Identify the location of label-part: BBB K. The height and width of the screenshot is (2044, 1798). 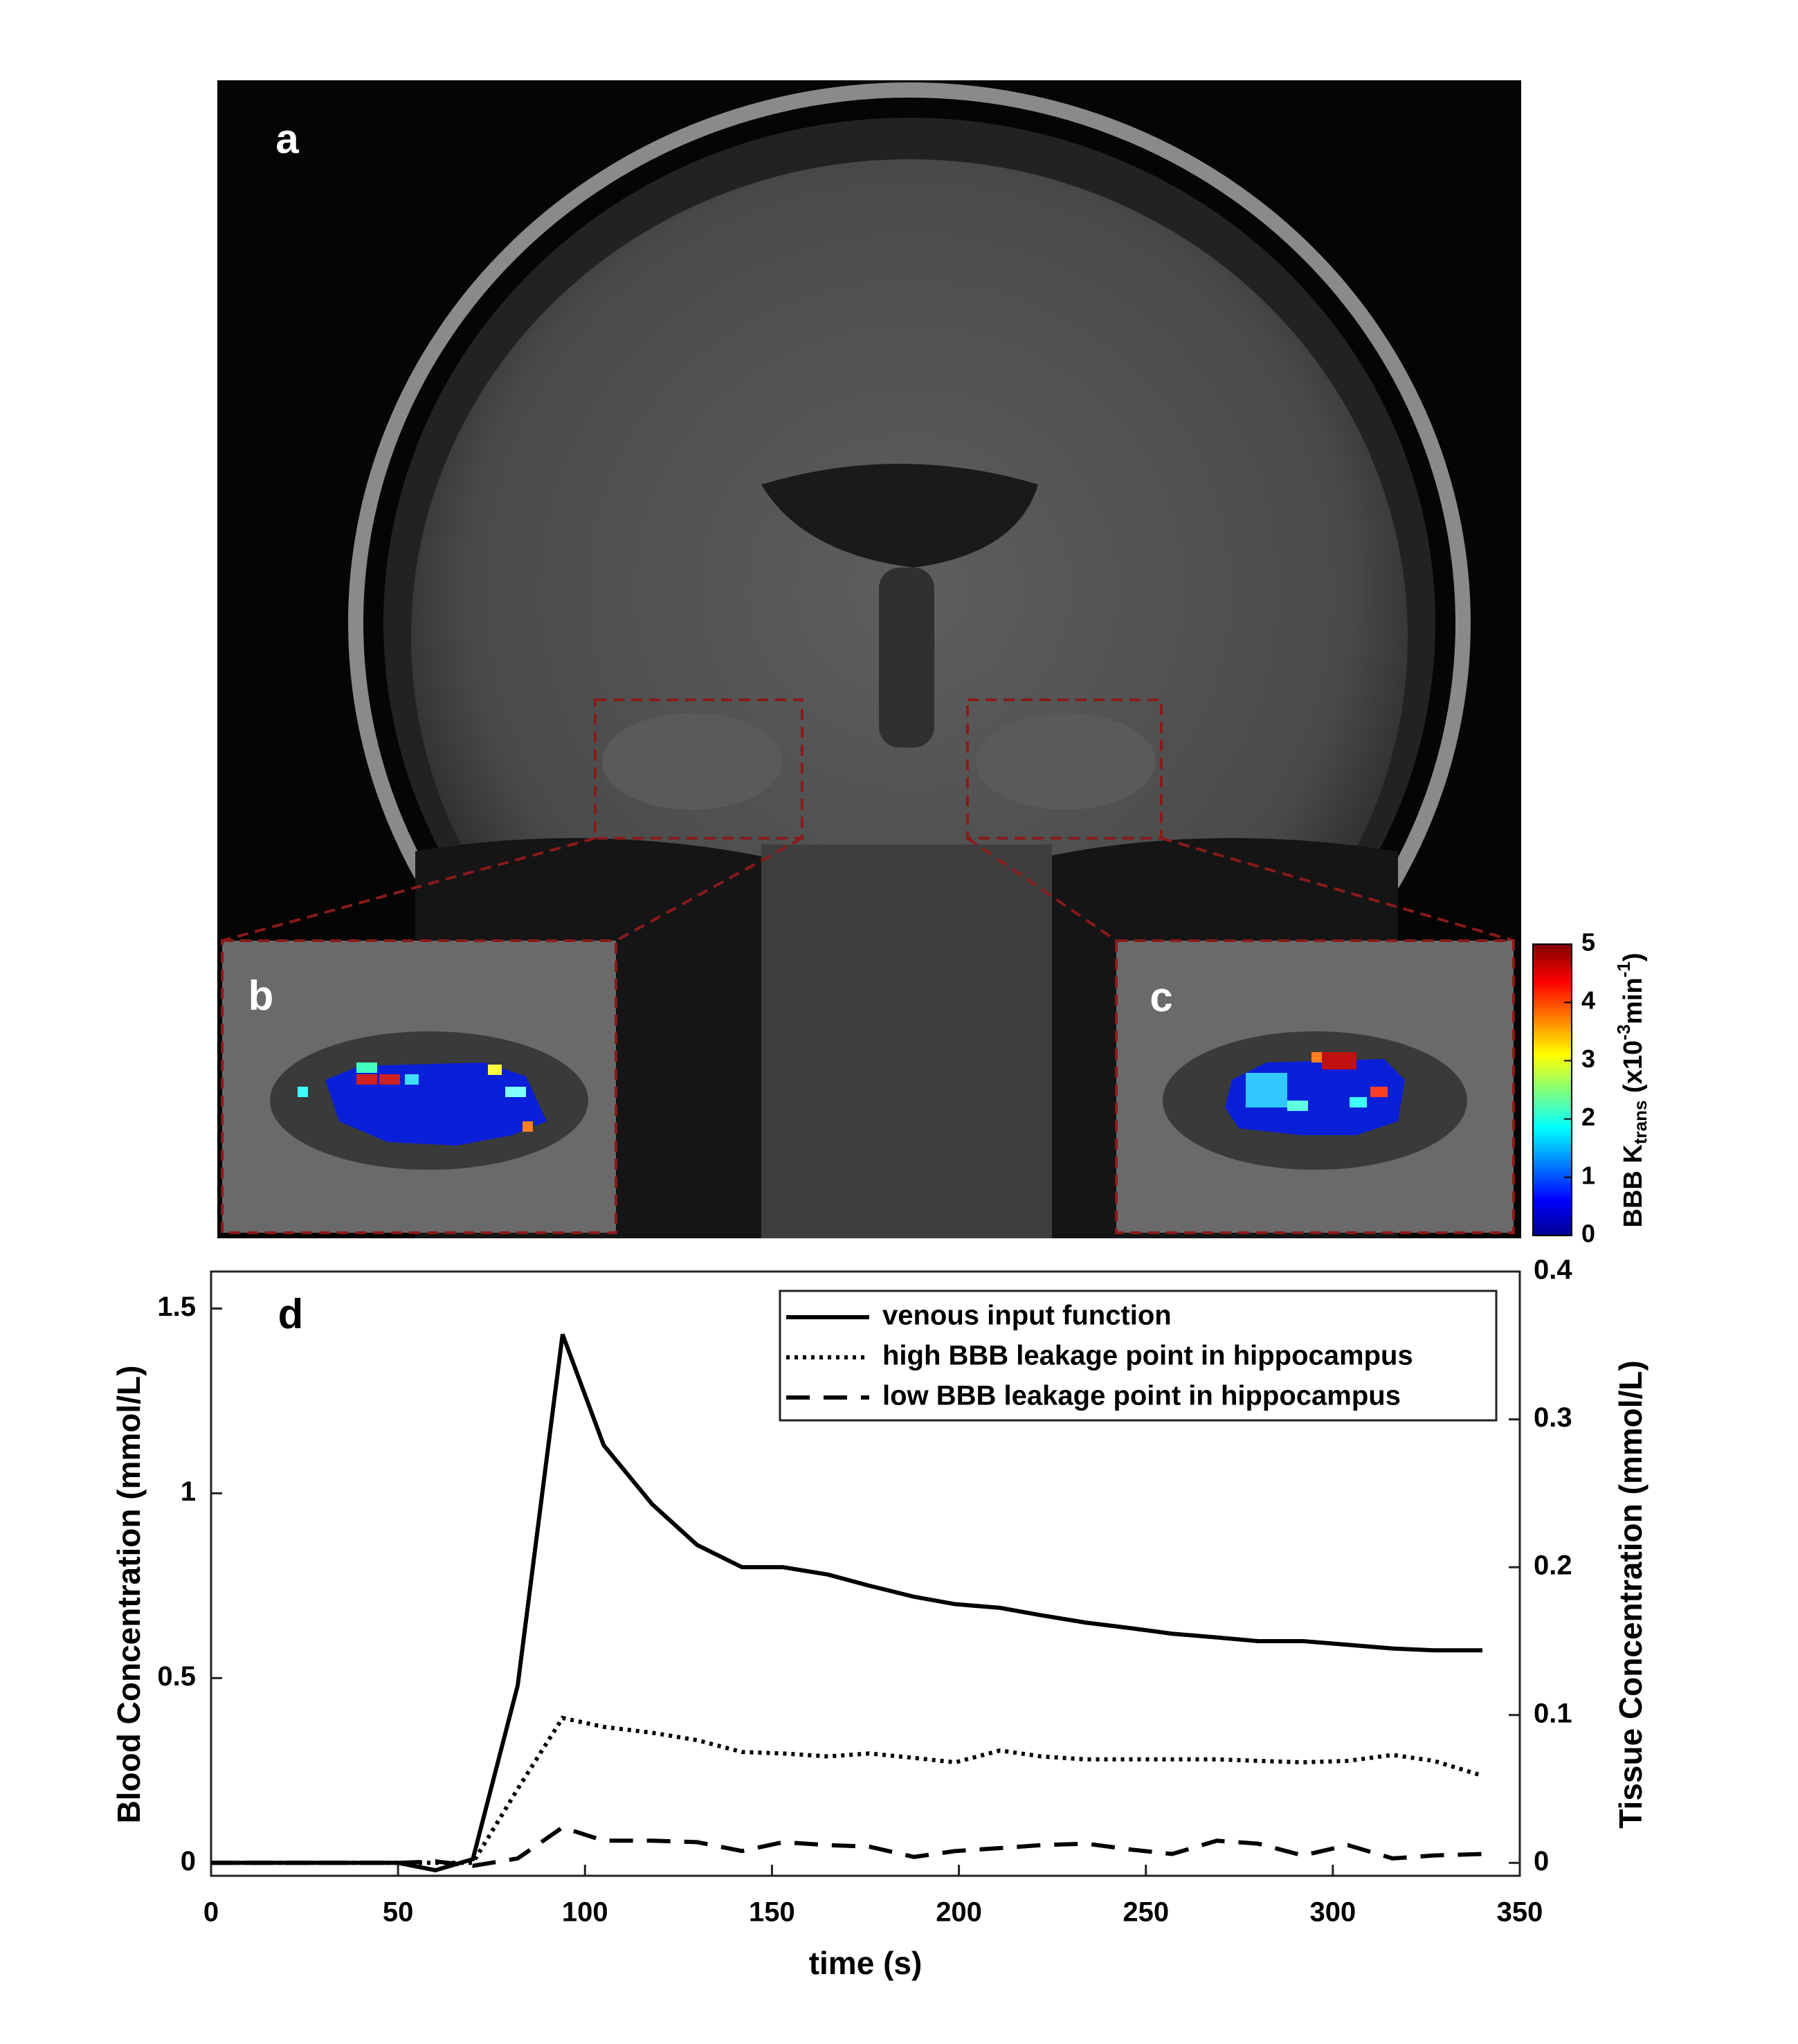
(1634, 1186).